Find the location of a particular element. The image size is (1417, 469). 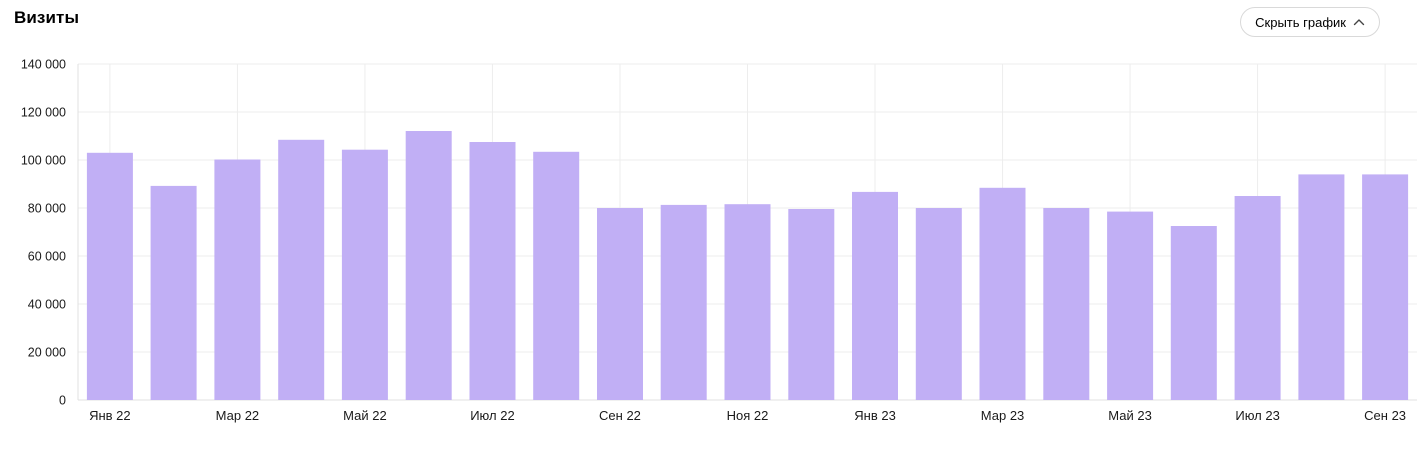

bar-Июл 22 is located at coordinates (492, 271).